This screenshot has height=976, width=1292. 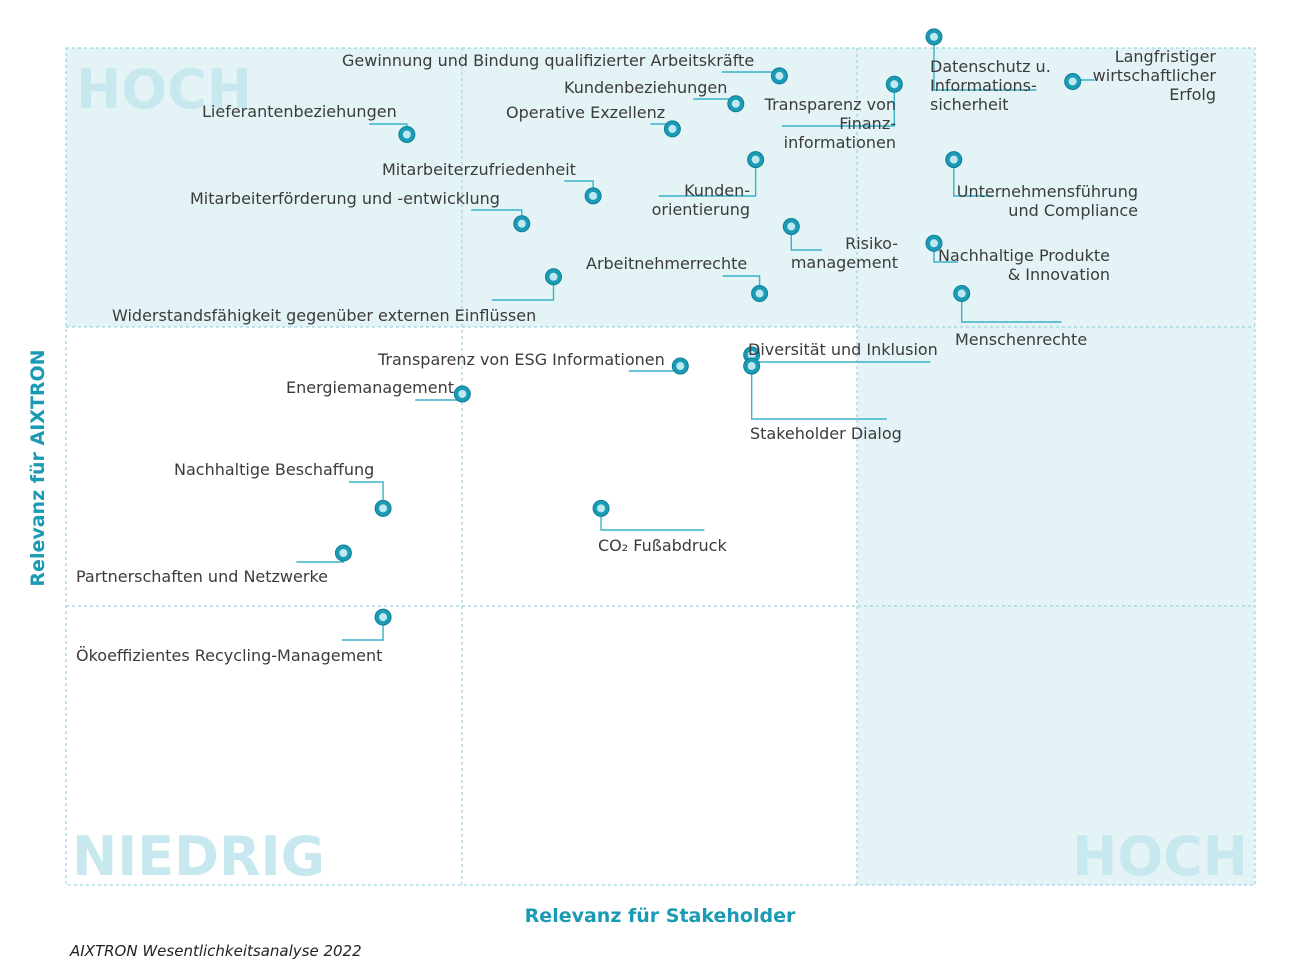 What do you see at coordinates (345, 198) in the screenshot?
I see `data-point-label: Mitarbeiterförderung und -entwicklung` at bounding box center [345, 198].